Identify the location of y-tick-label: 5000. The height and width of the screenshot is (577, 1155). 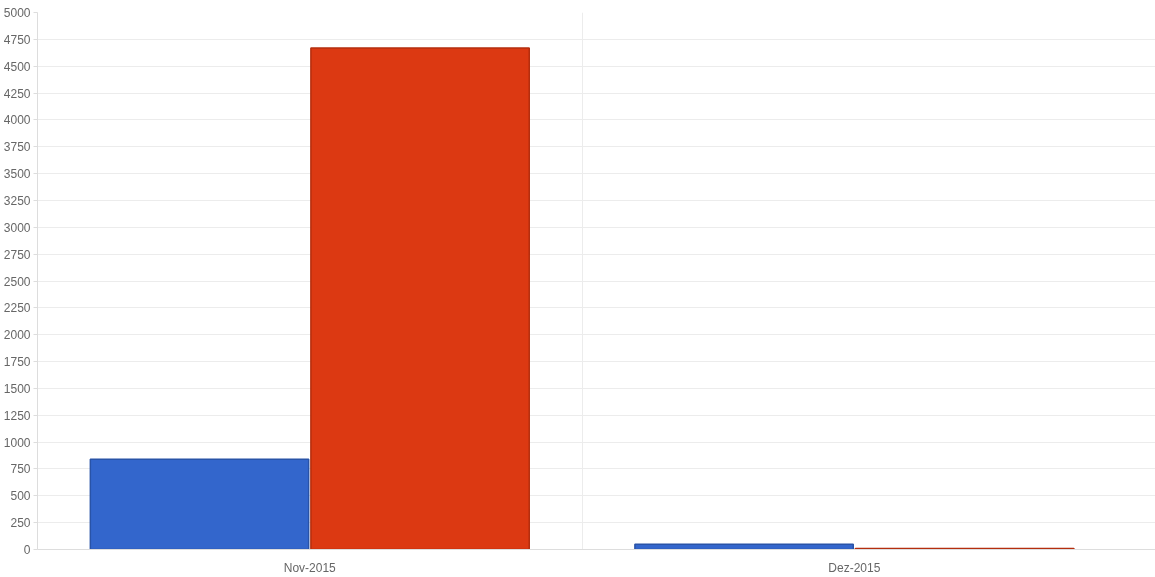
(17, 13).